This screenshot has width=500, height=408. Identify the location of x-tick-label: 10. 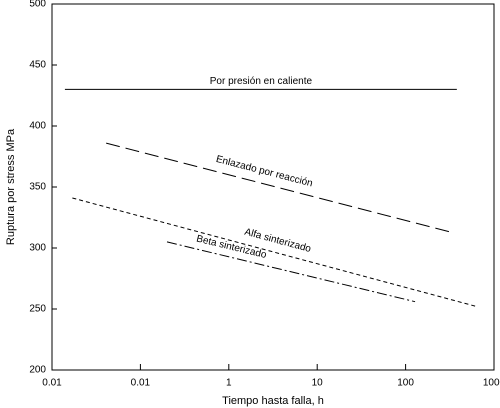
(318, 383).